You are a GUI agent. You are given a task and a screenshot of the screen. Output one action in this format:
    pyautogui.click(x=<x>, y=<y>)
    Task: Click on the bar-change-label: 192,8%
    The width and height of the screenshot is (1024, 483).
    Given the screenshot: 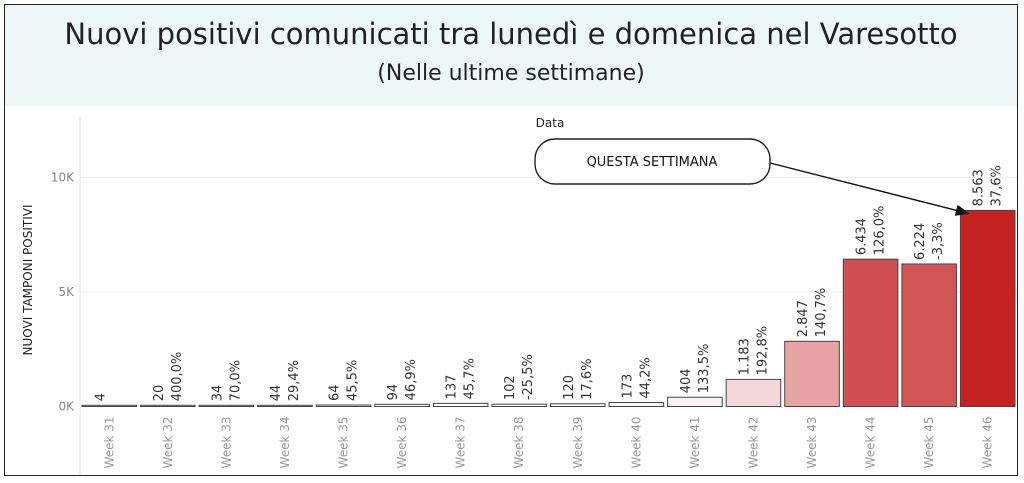 What is the action you would take?
    pyautogui.click(x=762, y=351)
    